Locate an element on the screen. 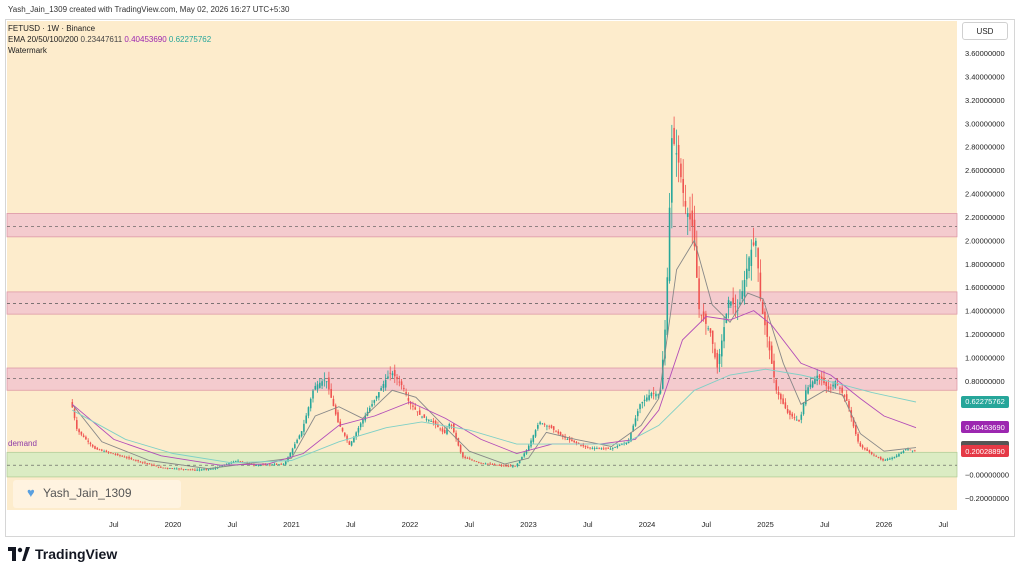  y-tick-label: 1.20000000 is located at coordinates (985, 334).